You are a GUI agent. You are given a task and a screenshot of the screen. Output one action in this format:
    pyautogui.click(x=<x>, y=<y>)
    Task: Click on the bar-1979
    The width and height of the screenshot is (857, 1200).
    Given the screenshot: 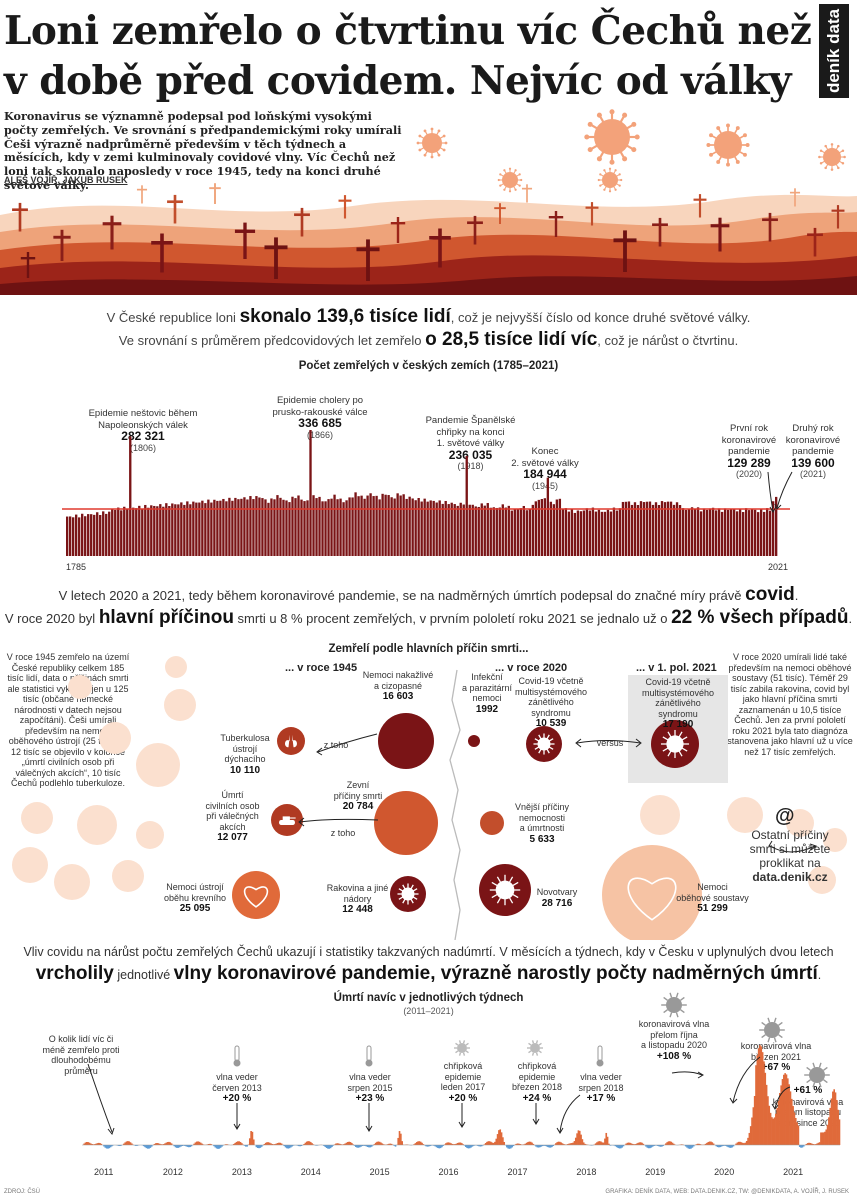 What is the action you would take?
    pyautogui.click(x=650, y=528)
    